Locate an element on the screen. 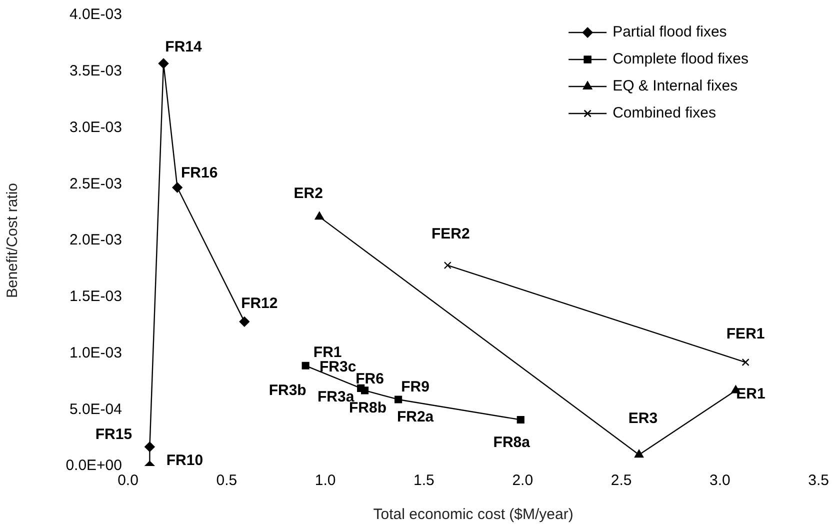  legend-label: Complete flood fixes is located at coordinates (680, 59).